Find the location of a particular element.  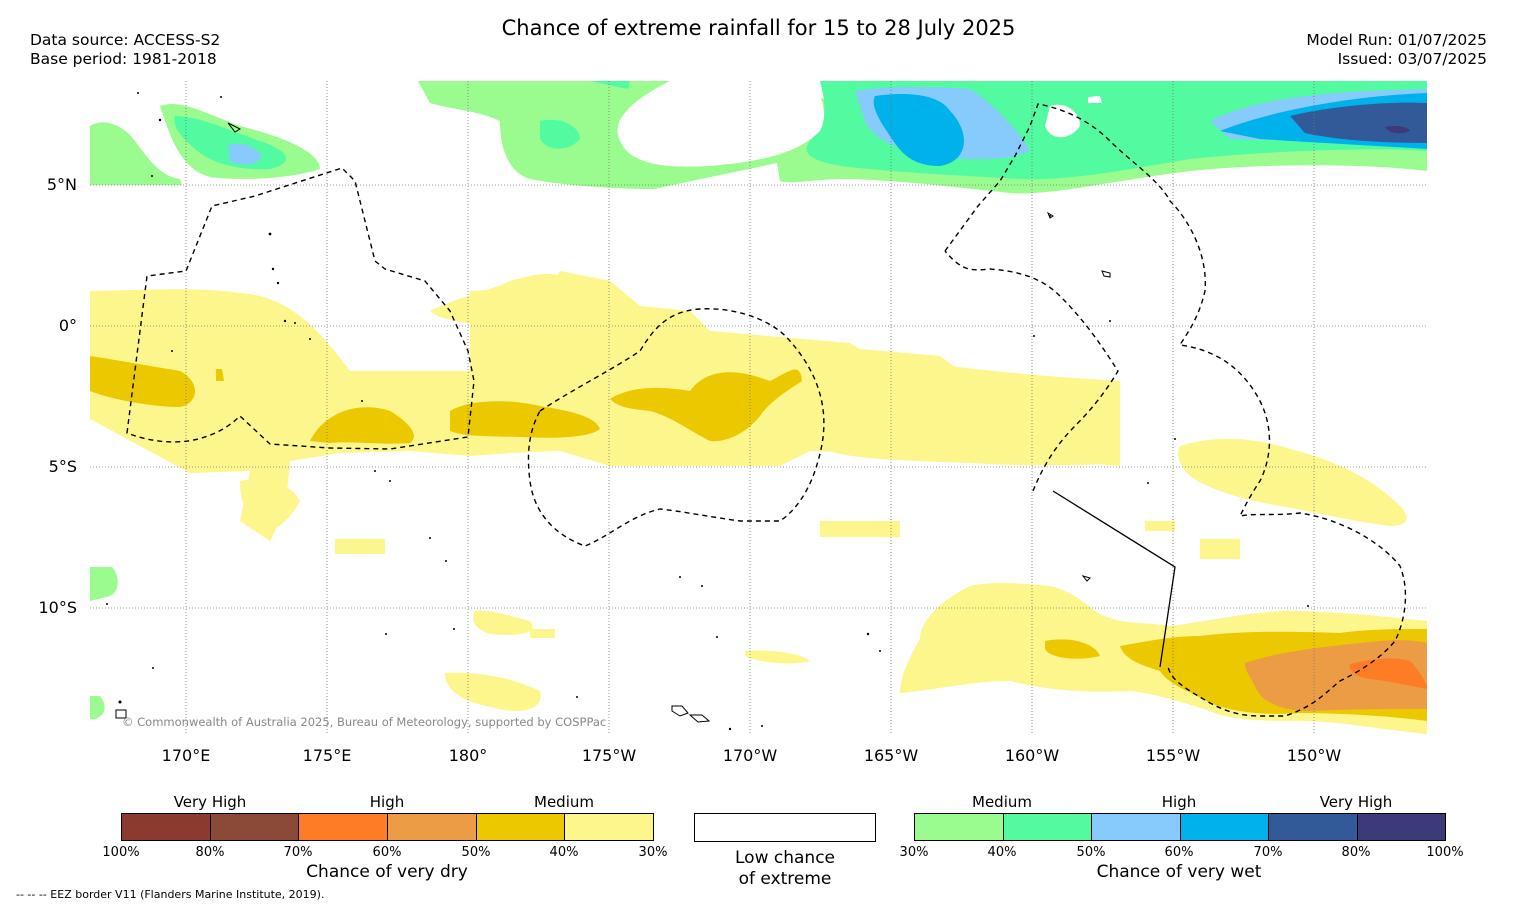

dry-colorbar is located at coordinates (387, 827).